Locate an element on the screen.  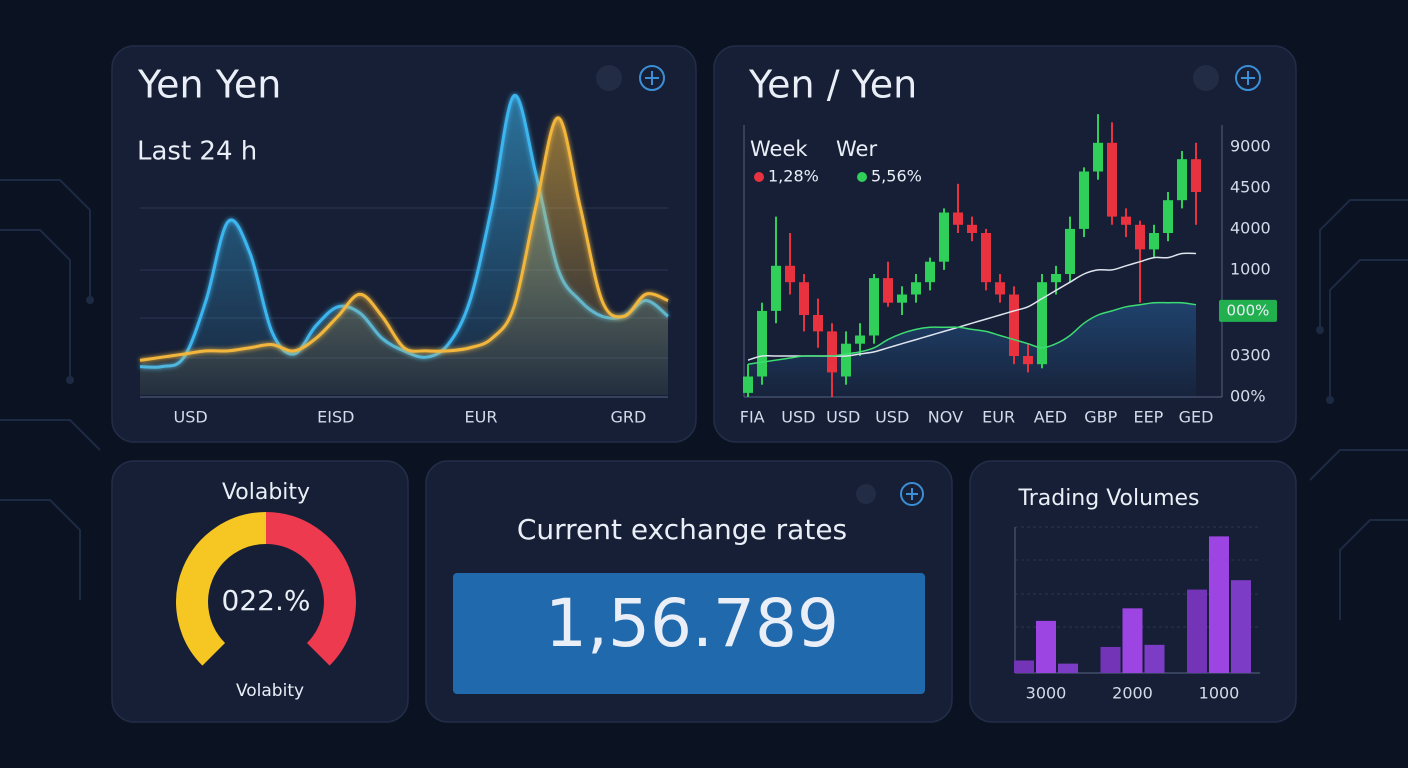
rate-value: 1,56.789 is located at coordinates (692, 623).